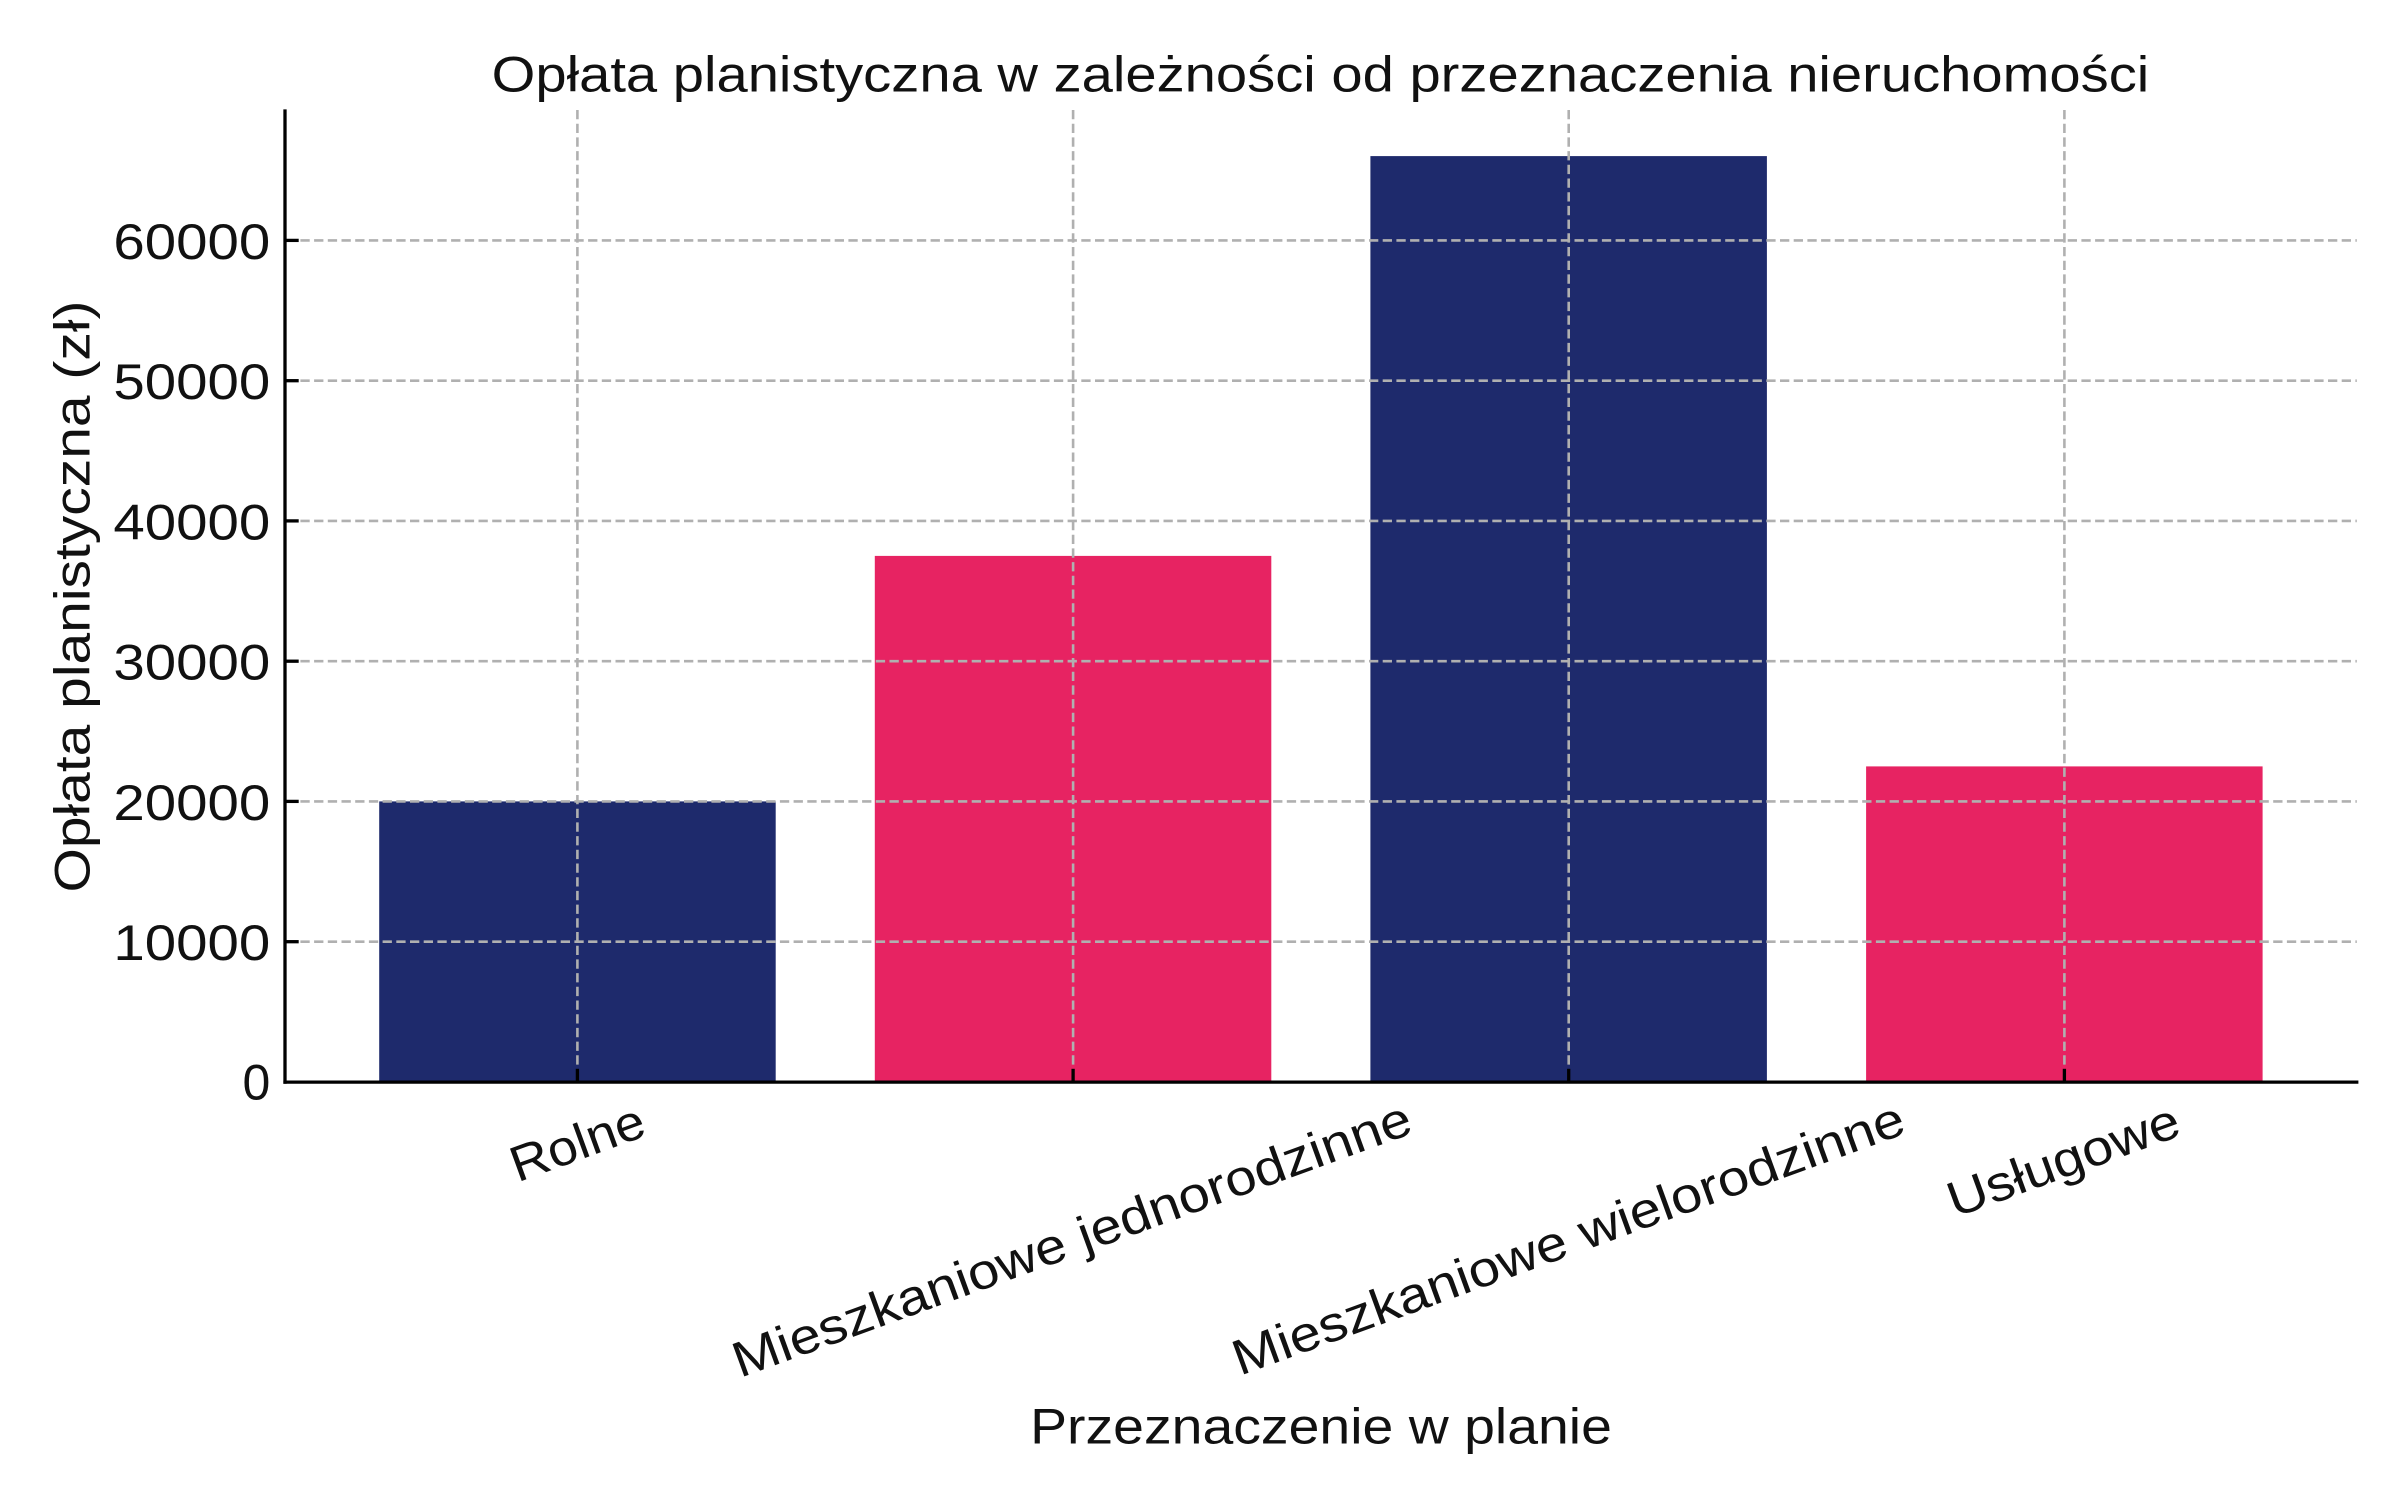 This screenshot has width=2400, height=1500. What do you see at coordinates (191, 663) in the screenshot?
I see `svg-text: 30000` at bounding box center [191, 663].